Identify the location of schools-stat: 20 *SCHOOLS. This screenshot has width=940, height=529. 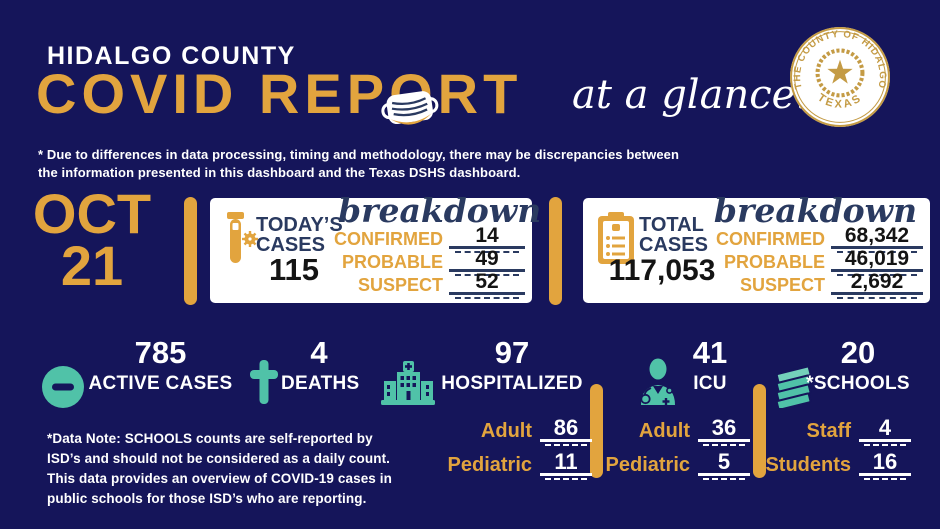
(858, 364).